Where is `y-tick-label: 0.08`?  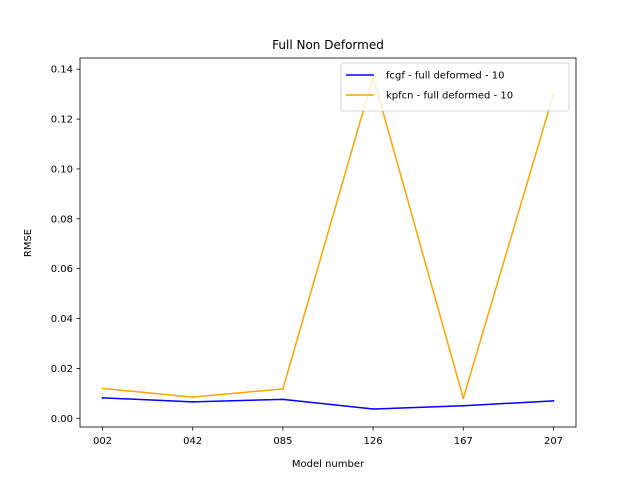 y-tick-label: 0.08 is located at coordinates (62, 219).